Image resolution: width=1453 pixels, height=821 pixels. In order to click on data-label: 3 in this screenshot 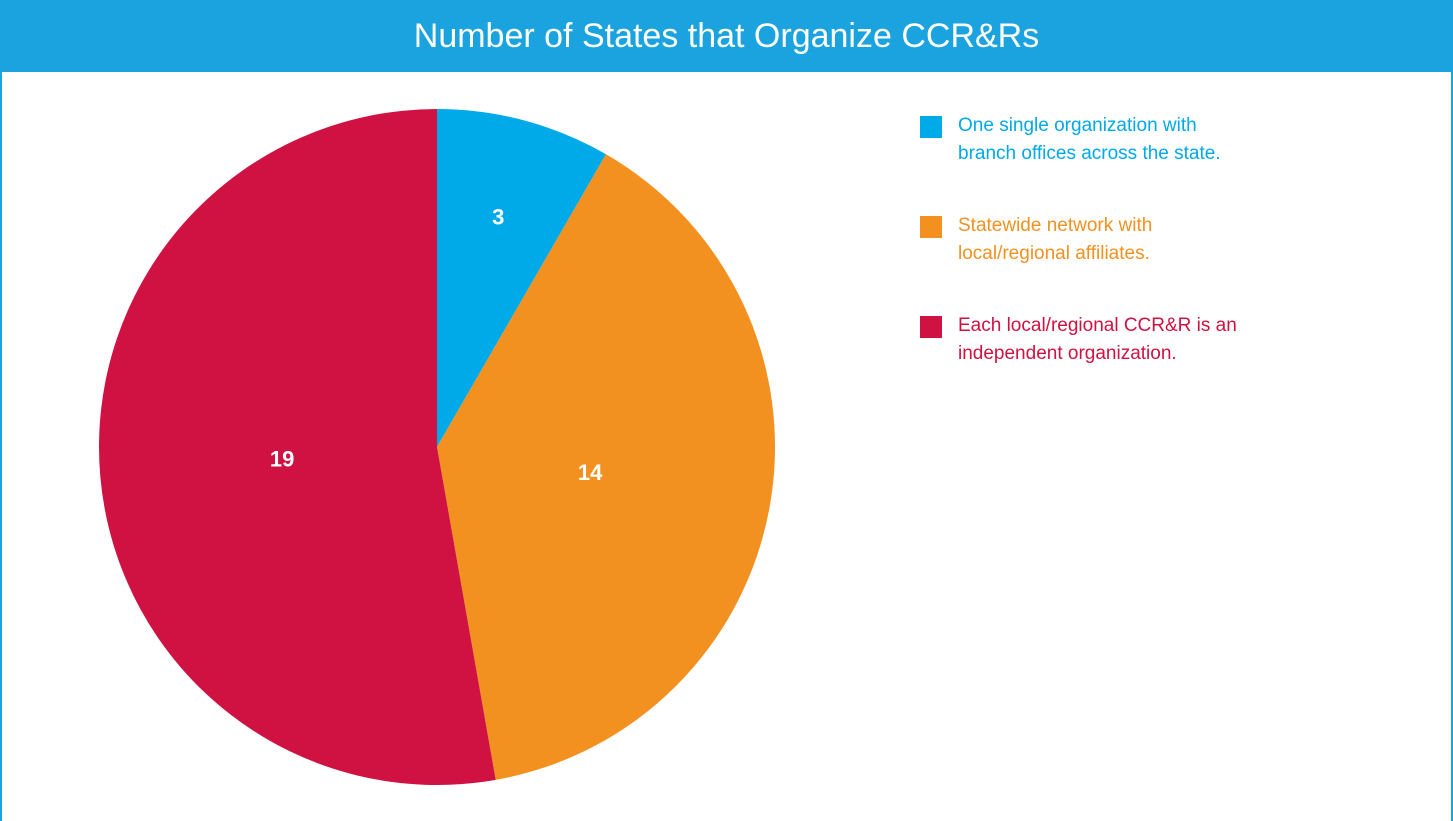, I will do `click(498, 216)`.